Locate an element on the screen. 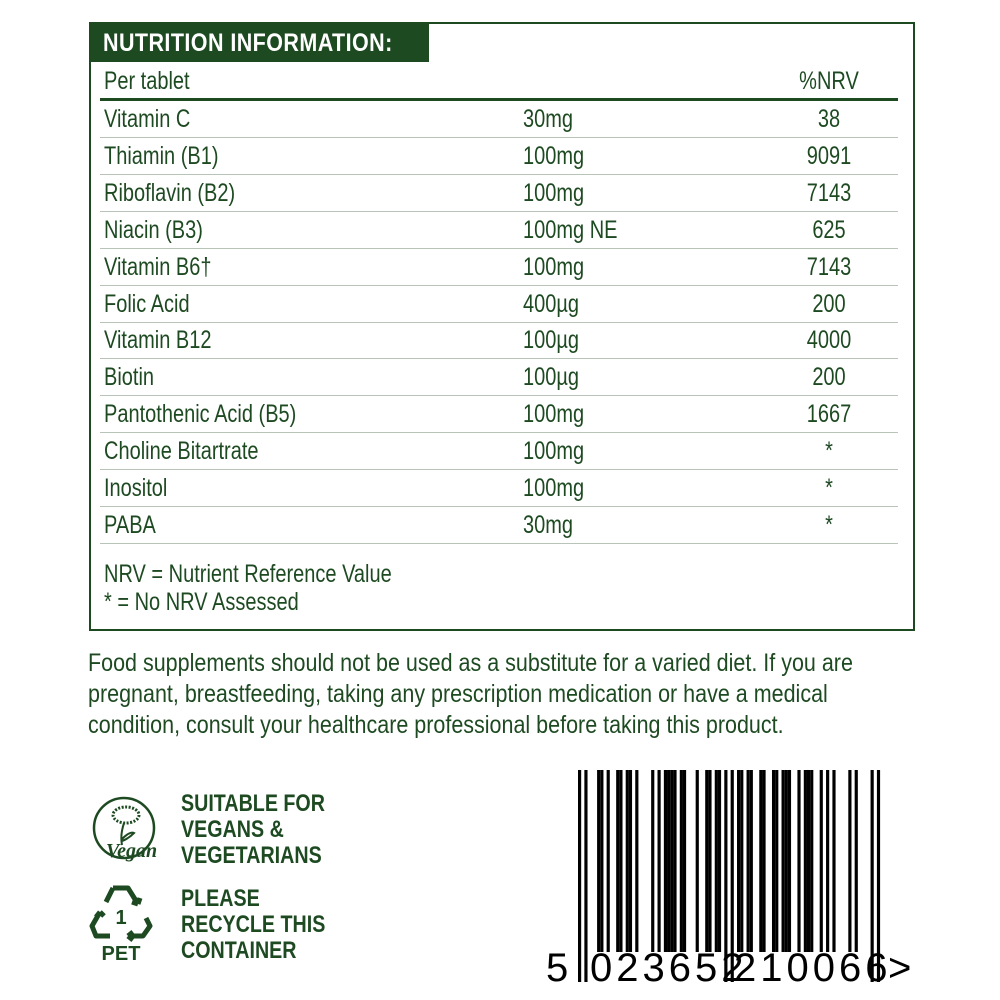  nutrient-name: Vitamin B12 is located at coordinates (158, 340).